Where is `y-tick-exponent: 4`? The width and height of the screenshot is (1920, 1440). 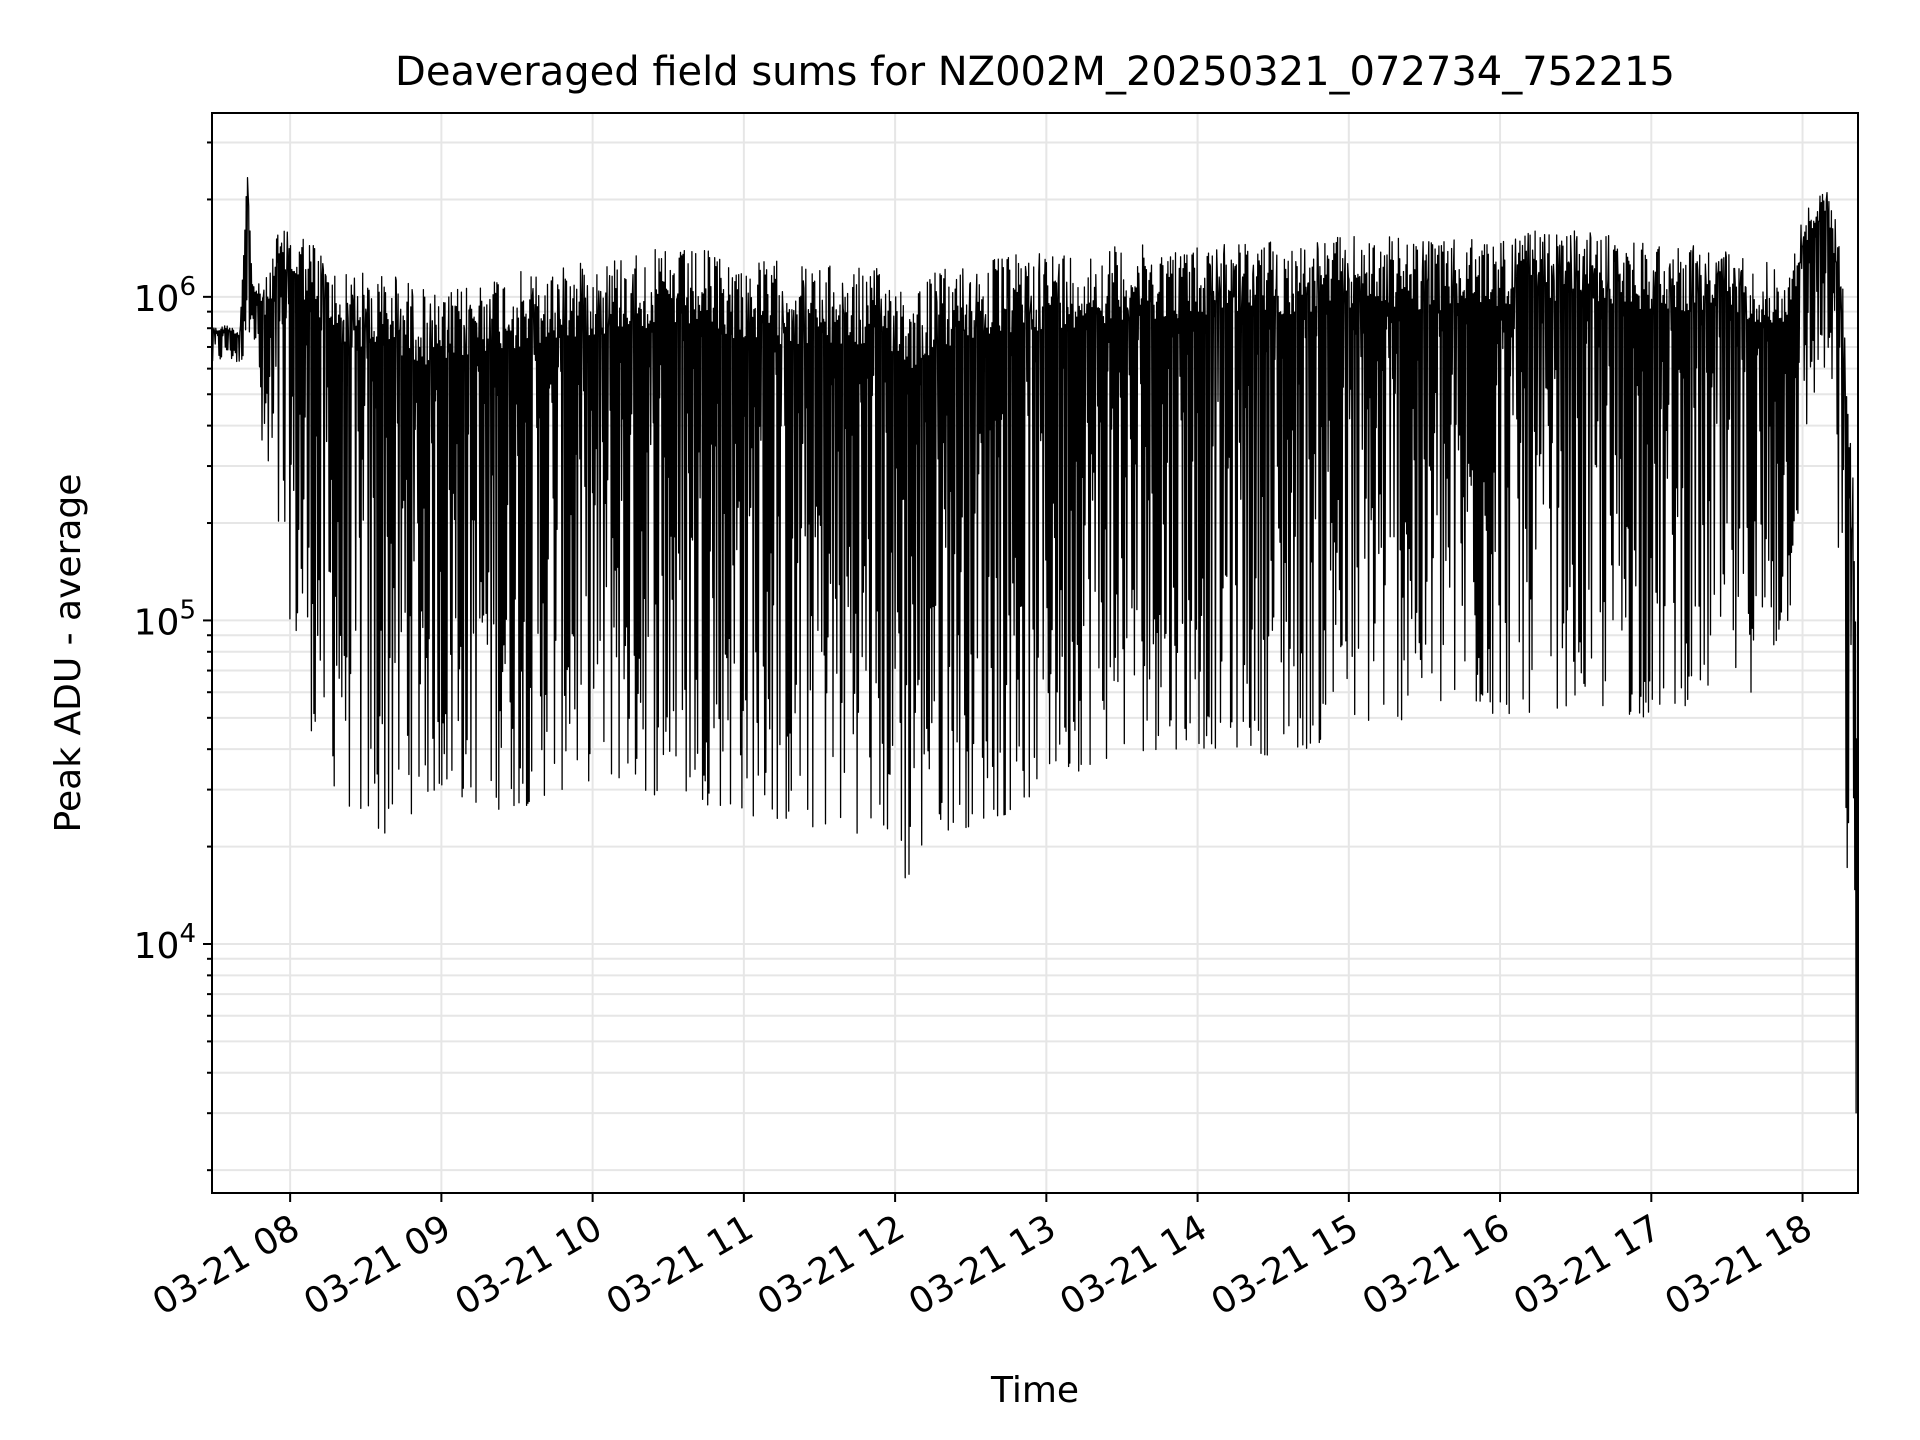
y-tick-exponent: 4 is located at coordinates (187, 934).